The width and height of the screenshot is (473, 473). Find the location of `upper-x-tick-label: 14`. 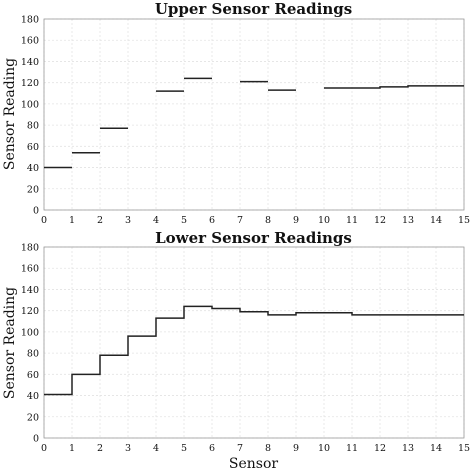

upper-x-tick-label: 14 is located at coordinates (436, 220).